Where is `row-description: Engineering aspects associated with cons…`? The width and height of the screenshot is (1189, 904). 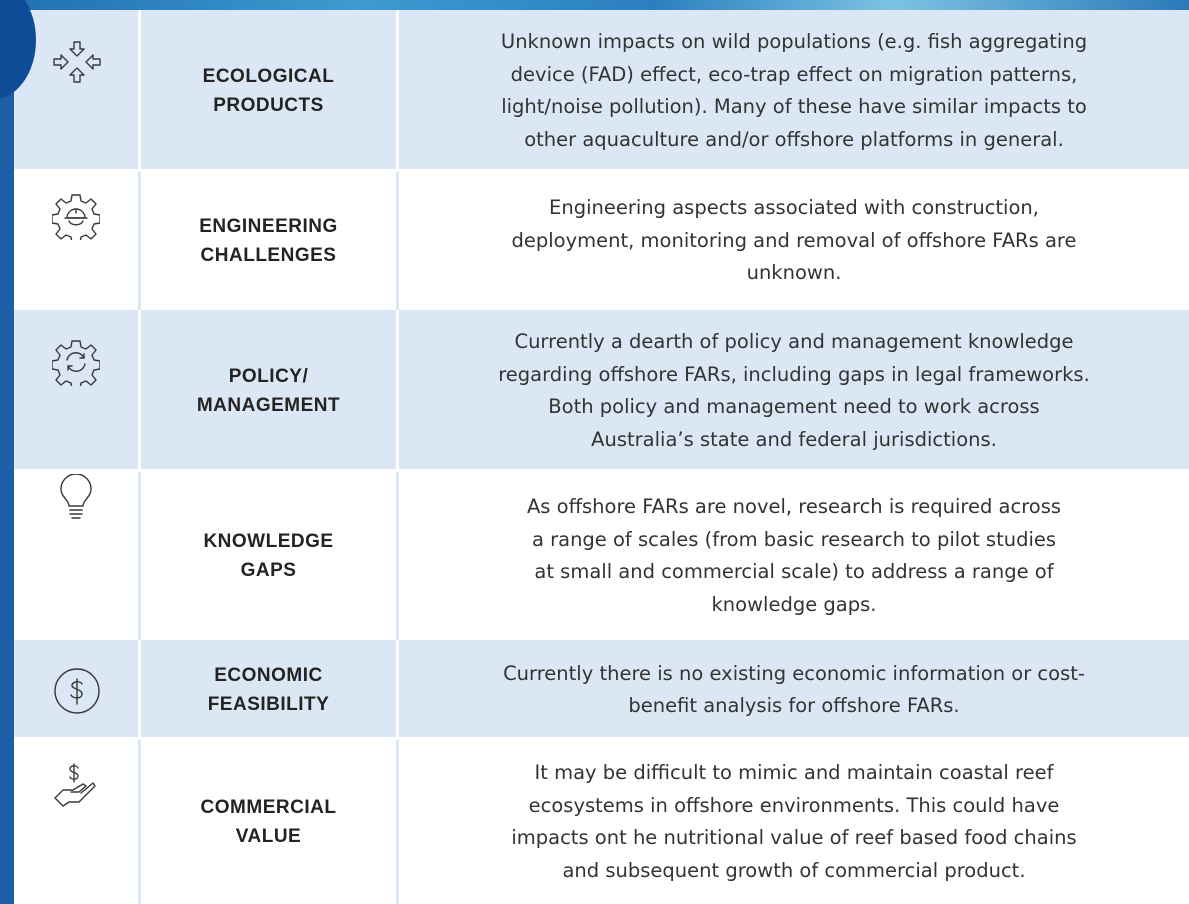 row-description: Engineering aspects associated with cons… is located at coordinates (794, 241).